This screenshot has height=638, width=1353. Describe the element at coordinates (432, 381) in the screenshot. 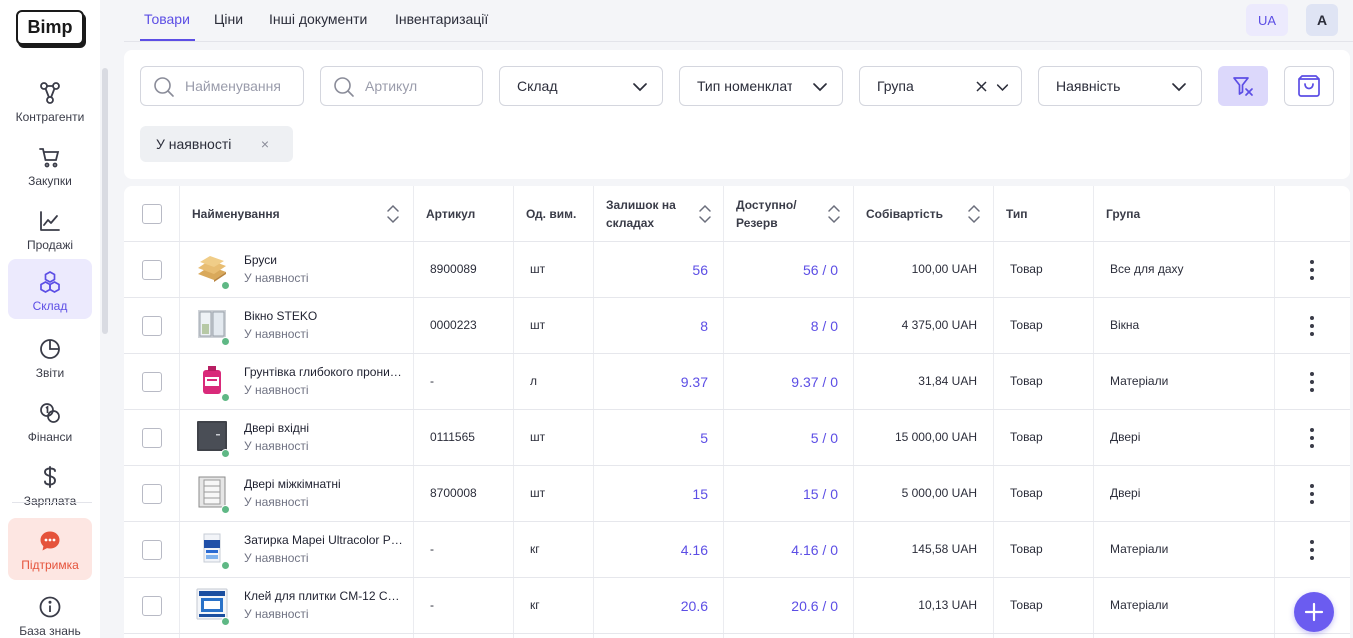

I see `product-article: -` at that location.